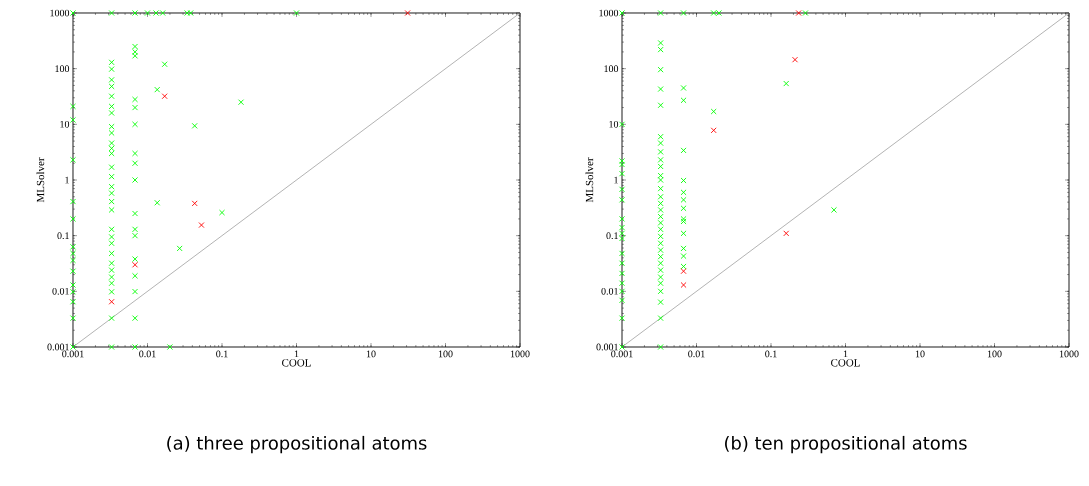 This screenshot has width=1089, height=486. Describe the element at coordinates (846, 444) in the screenshot. I see `text: (b) ten propositional atoms` at that location.